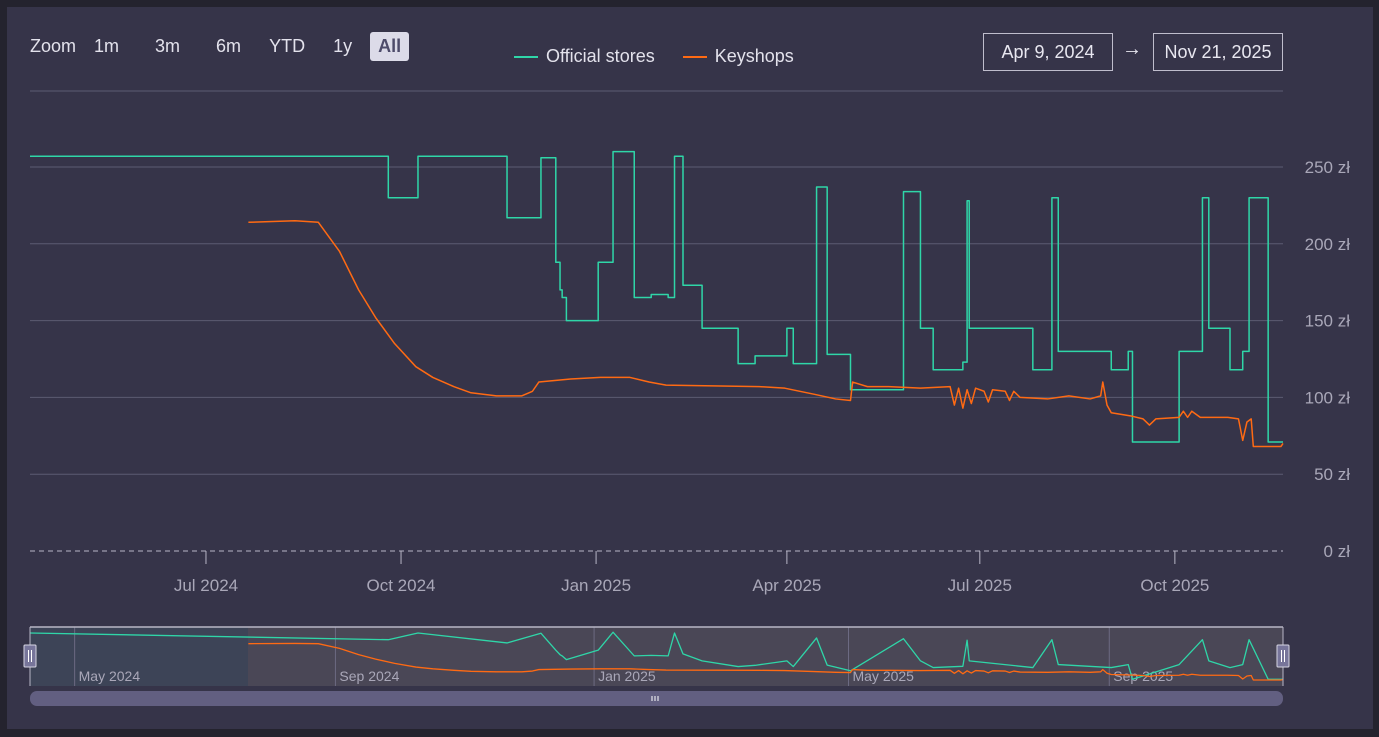 The height and width of the screenshot is (737, 1379). What do you see at coordinates (1332, 474) in the screenshot?
I see `y-tick-label: 50 zł` at bounding box center [1332, 474].